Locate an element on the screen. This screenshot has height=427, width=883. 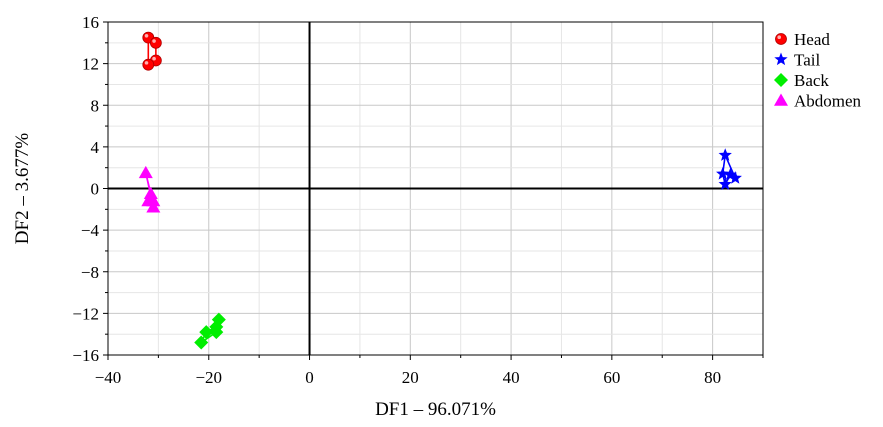
series-back is located at coordinates (210, 331).